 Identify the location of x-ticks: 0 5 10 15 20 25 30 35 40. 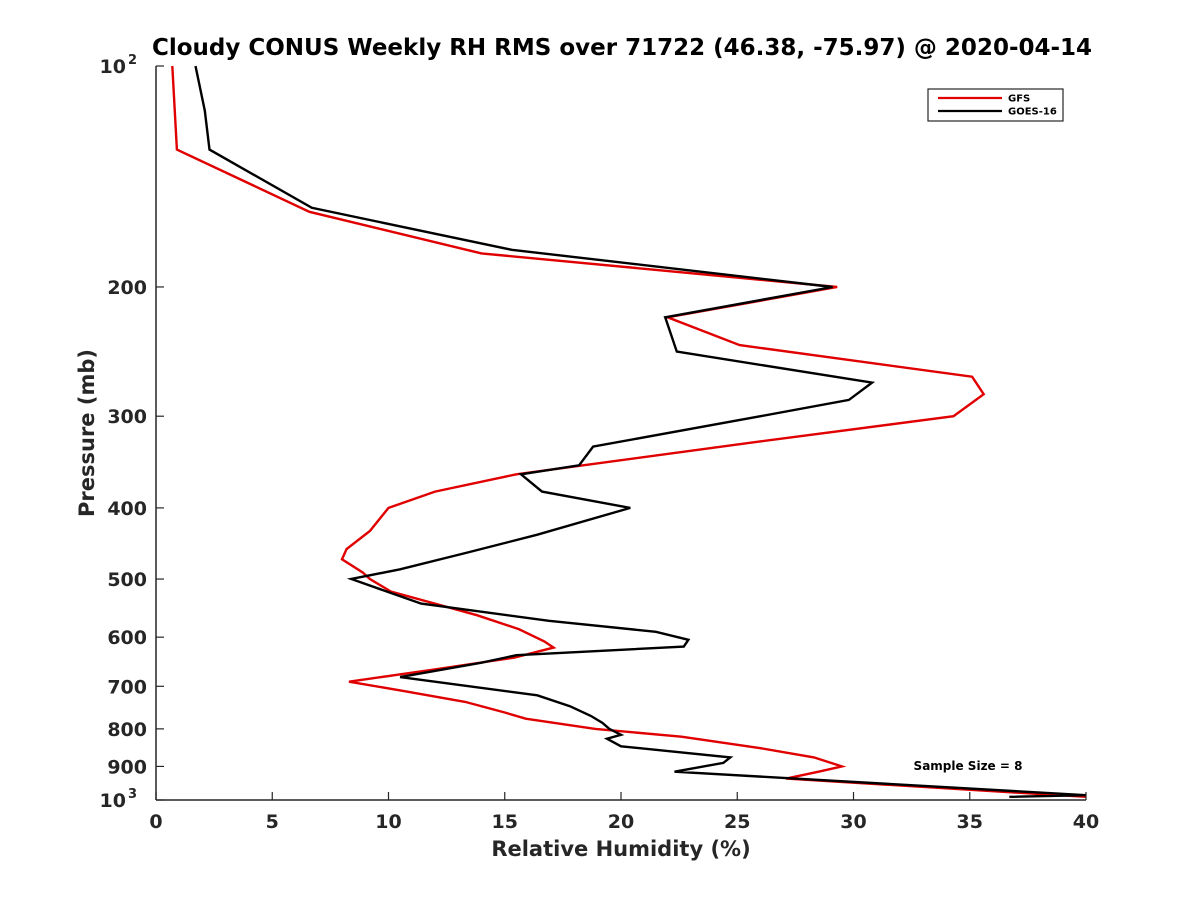
(624, 812).